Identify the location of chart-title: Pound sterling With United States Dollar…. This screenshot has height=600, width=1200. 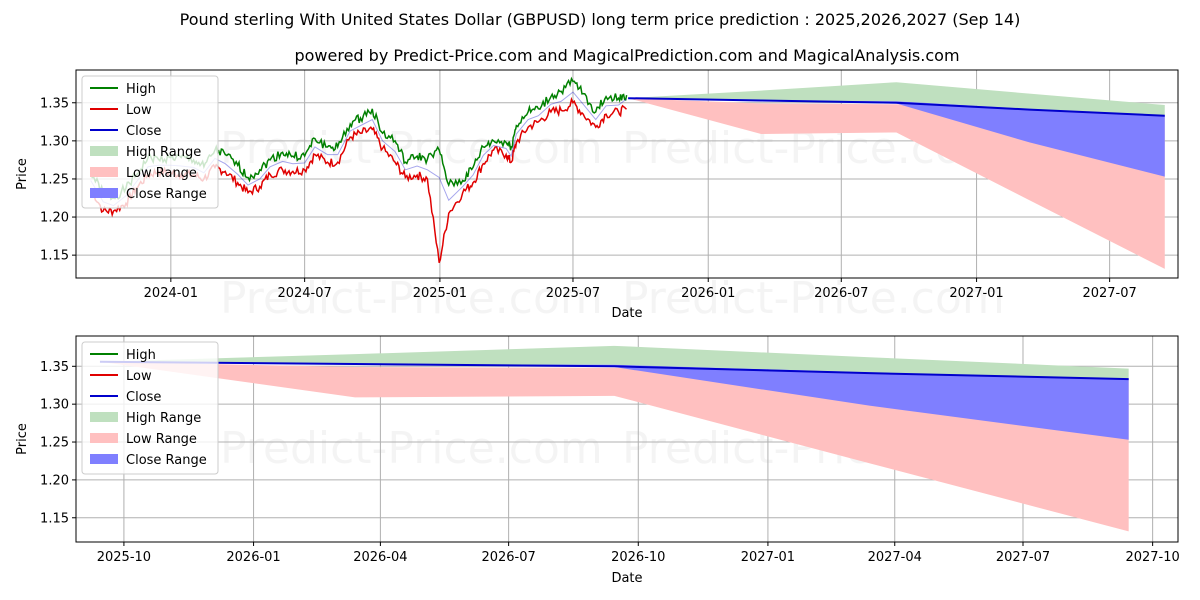
(600, 19).